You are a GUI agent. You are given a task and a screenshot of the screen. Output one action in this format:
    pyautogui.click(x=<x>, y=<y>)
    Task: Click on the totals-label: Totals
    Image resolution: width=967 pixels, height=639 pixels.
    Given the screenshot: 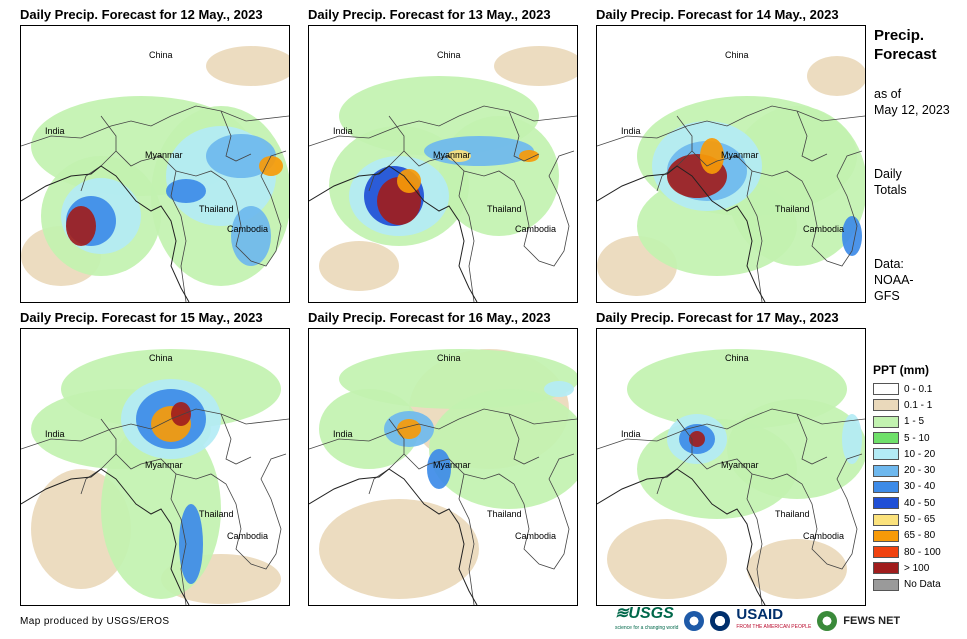 What is the action you would take?
    pyautogui.click(x=890, y=190)
    